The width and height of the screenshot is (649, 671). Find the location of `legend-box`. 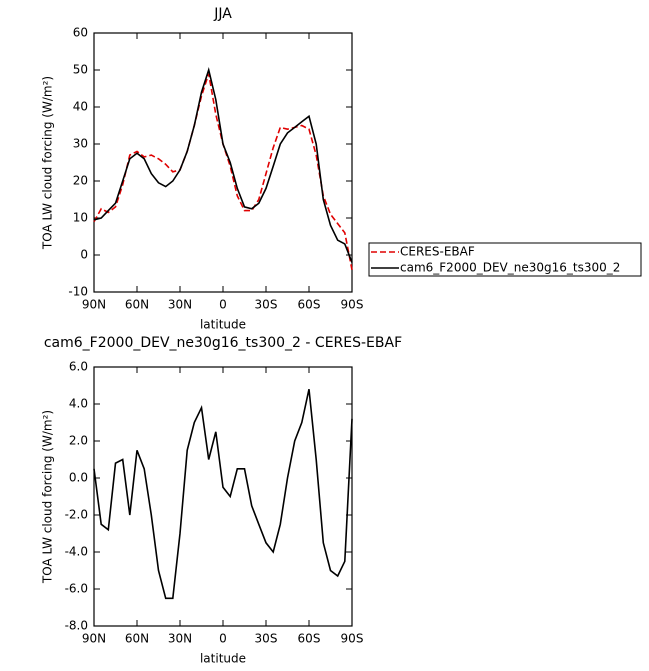

legend-box is located at coordinates (505, 259).